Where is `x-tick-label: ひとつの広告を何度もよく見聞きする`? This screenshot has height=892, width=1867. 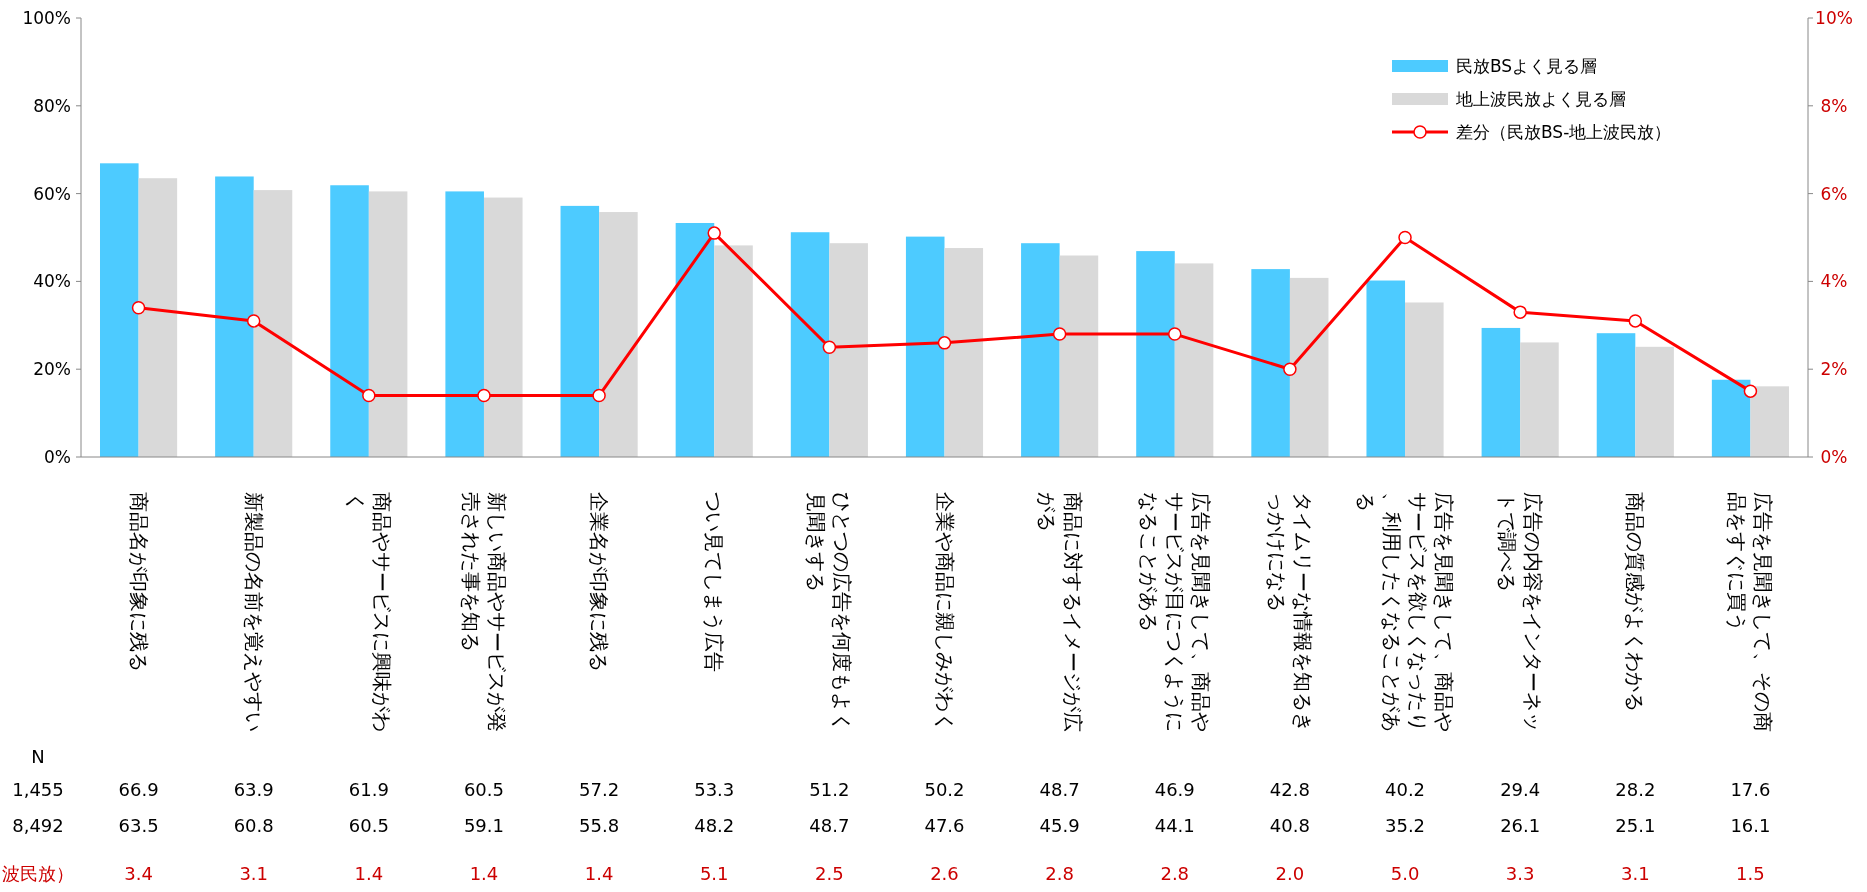
x-tick-label: ひとつの広告を何度もよく見聞きする is located at coordinates (829, 612).